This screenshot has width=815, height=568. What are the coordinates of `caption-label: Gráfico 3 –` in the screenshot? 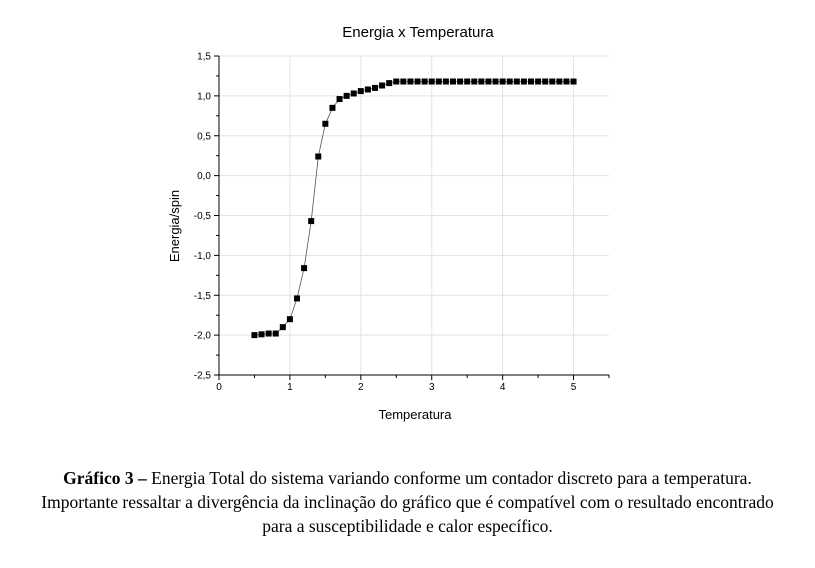 It's located at (105, 478).